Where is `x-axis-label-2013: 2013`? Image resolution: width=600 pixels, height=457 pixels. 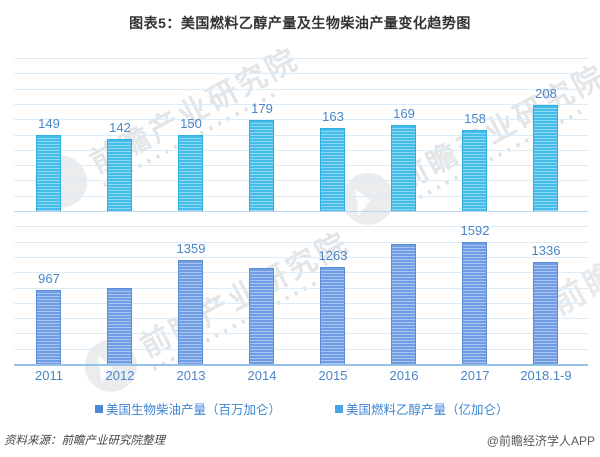 x-axis-label-2013: 2013 is located at coordinates (191, 375).